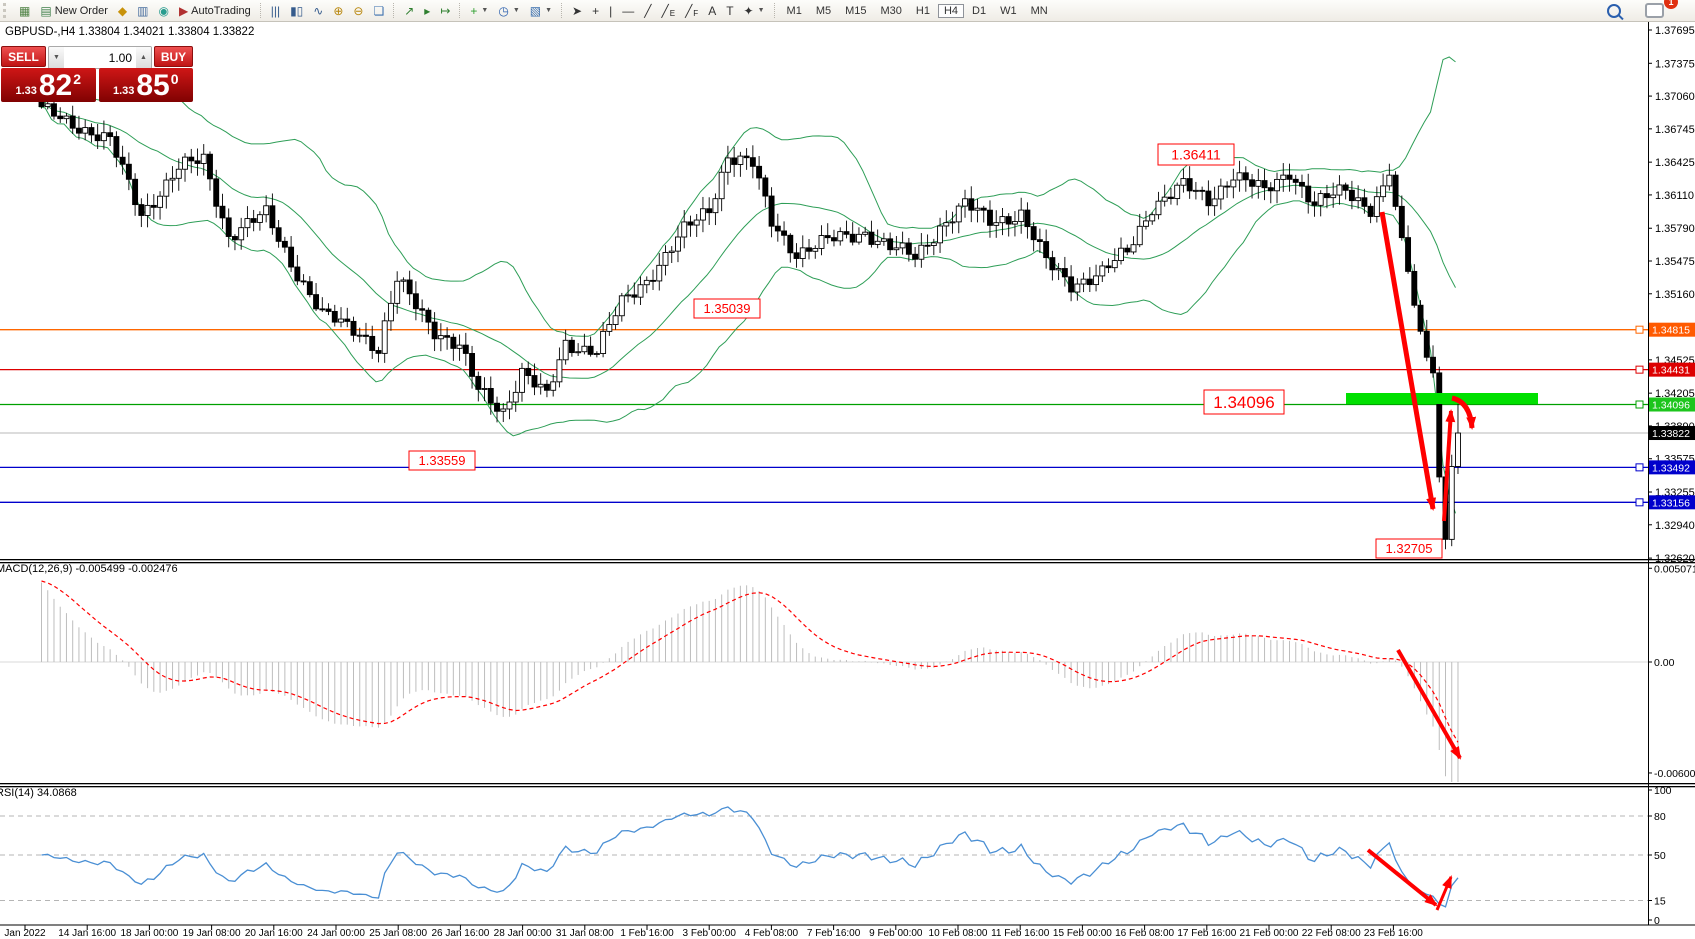 This screenshot has height=939, width=1695. What do you see at coordinates (523, 933) in the screenshot?
I see `svg-text: 28 Jan 00:00` at bounding box center [523, 933].